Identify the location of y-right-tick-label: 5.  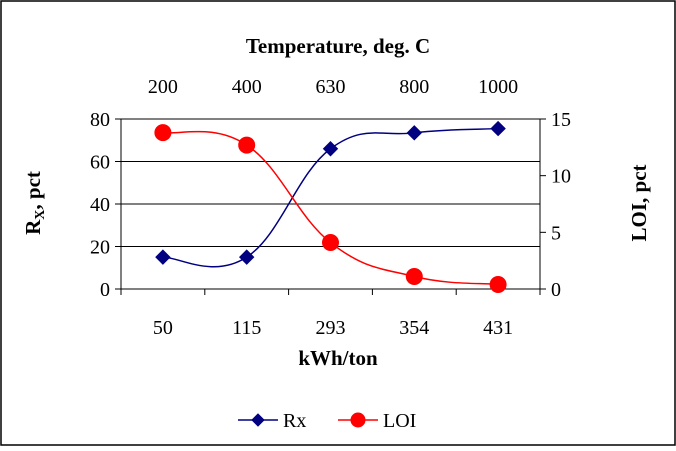
(556, 233).